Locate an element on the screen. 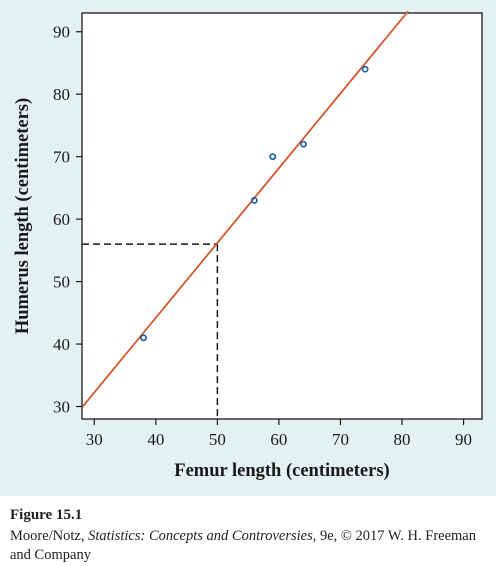 The height and width of the screenshot is (566, 496). y-tick-label: 60 is located at coordinates (61, 219).